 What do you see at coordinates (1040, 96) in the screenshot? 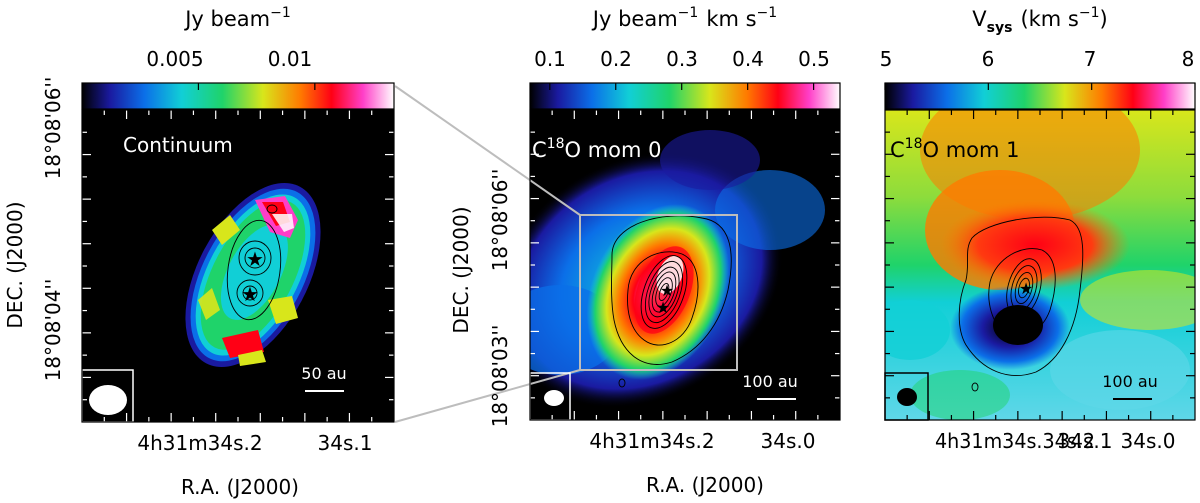
I see `colorbar-mom1` at bounding box center [1040, 96].